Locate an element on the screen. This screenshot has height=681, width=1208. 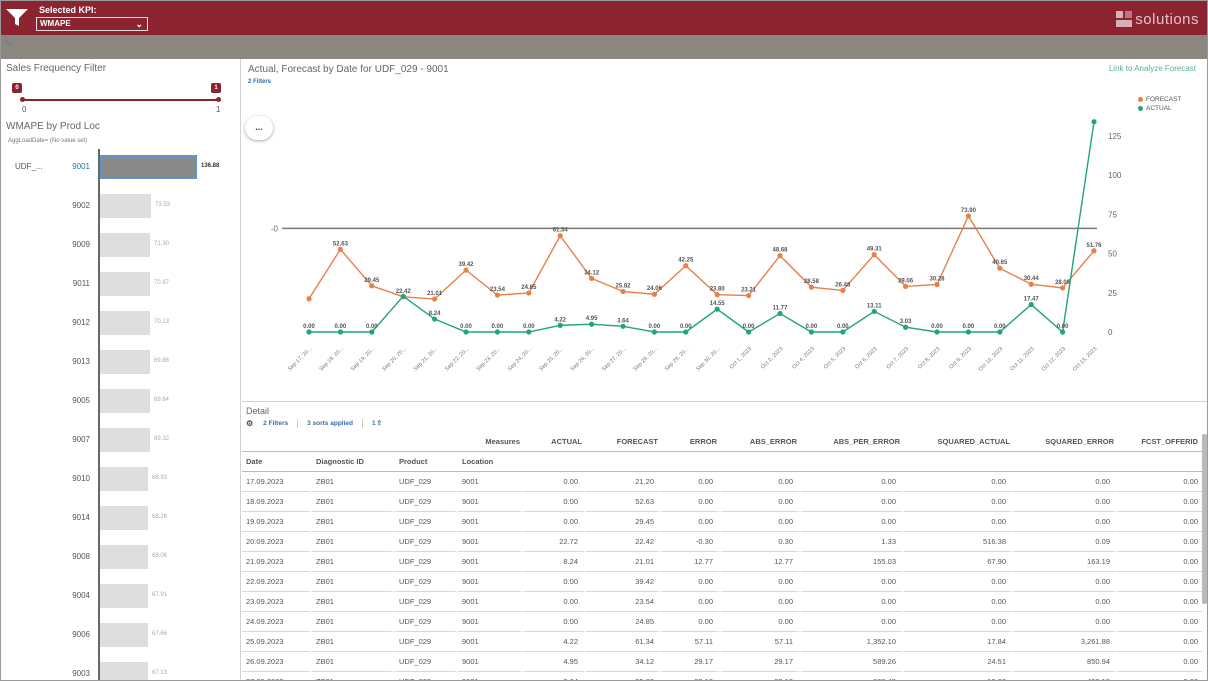
analyze-forecast-link: Link to Analyze Forecast is located at coordinates (1152, 68).